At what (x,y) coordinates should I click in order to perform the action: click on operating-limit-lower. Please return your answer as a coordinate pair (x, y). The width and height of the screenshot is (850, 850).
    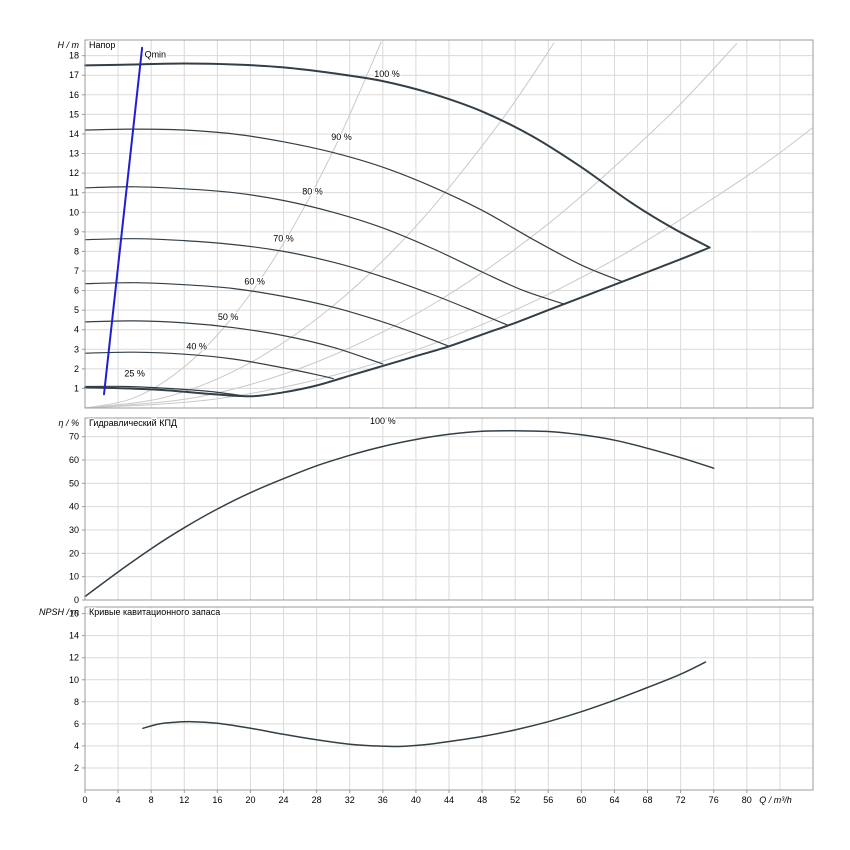
    Looking at the image, I should click on (397, 322).